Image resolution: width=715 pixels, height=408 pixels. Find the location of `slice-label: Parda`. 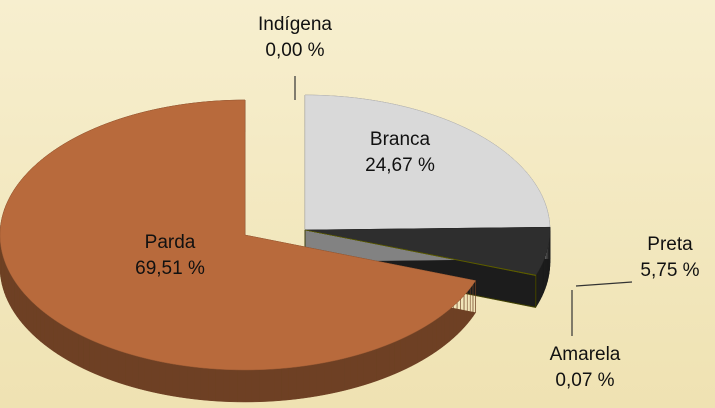

slice-label: Parda is located at coordinates (170, 242).